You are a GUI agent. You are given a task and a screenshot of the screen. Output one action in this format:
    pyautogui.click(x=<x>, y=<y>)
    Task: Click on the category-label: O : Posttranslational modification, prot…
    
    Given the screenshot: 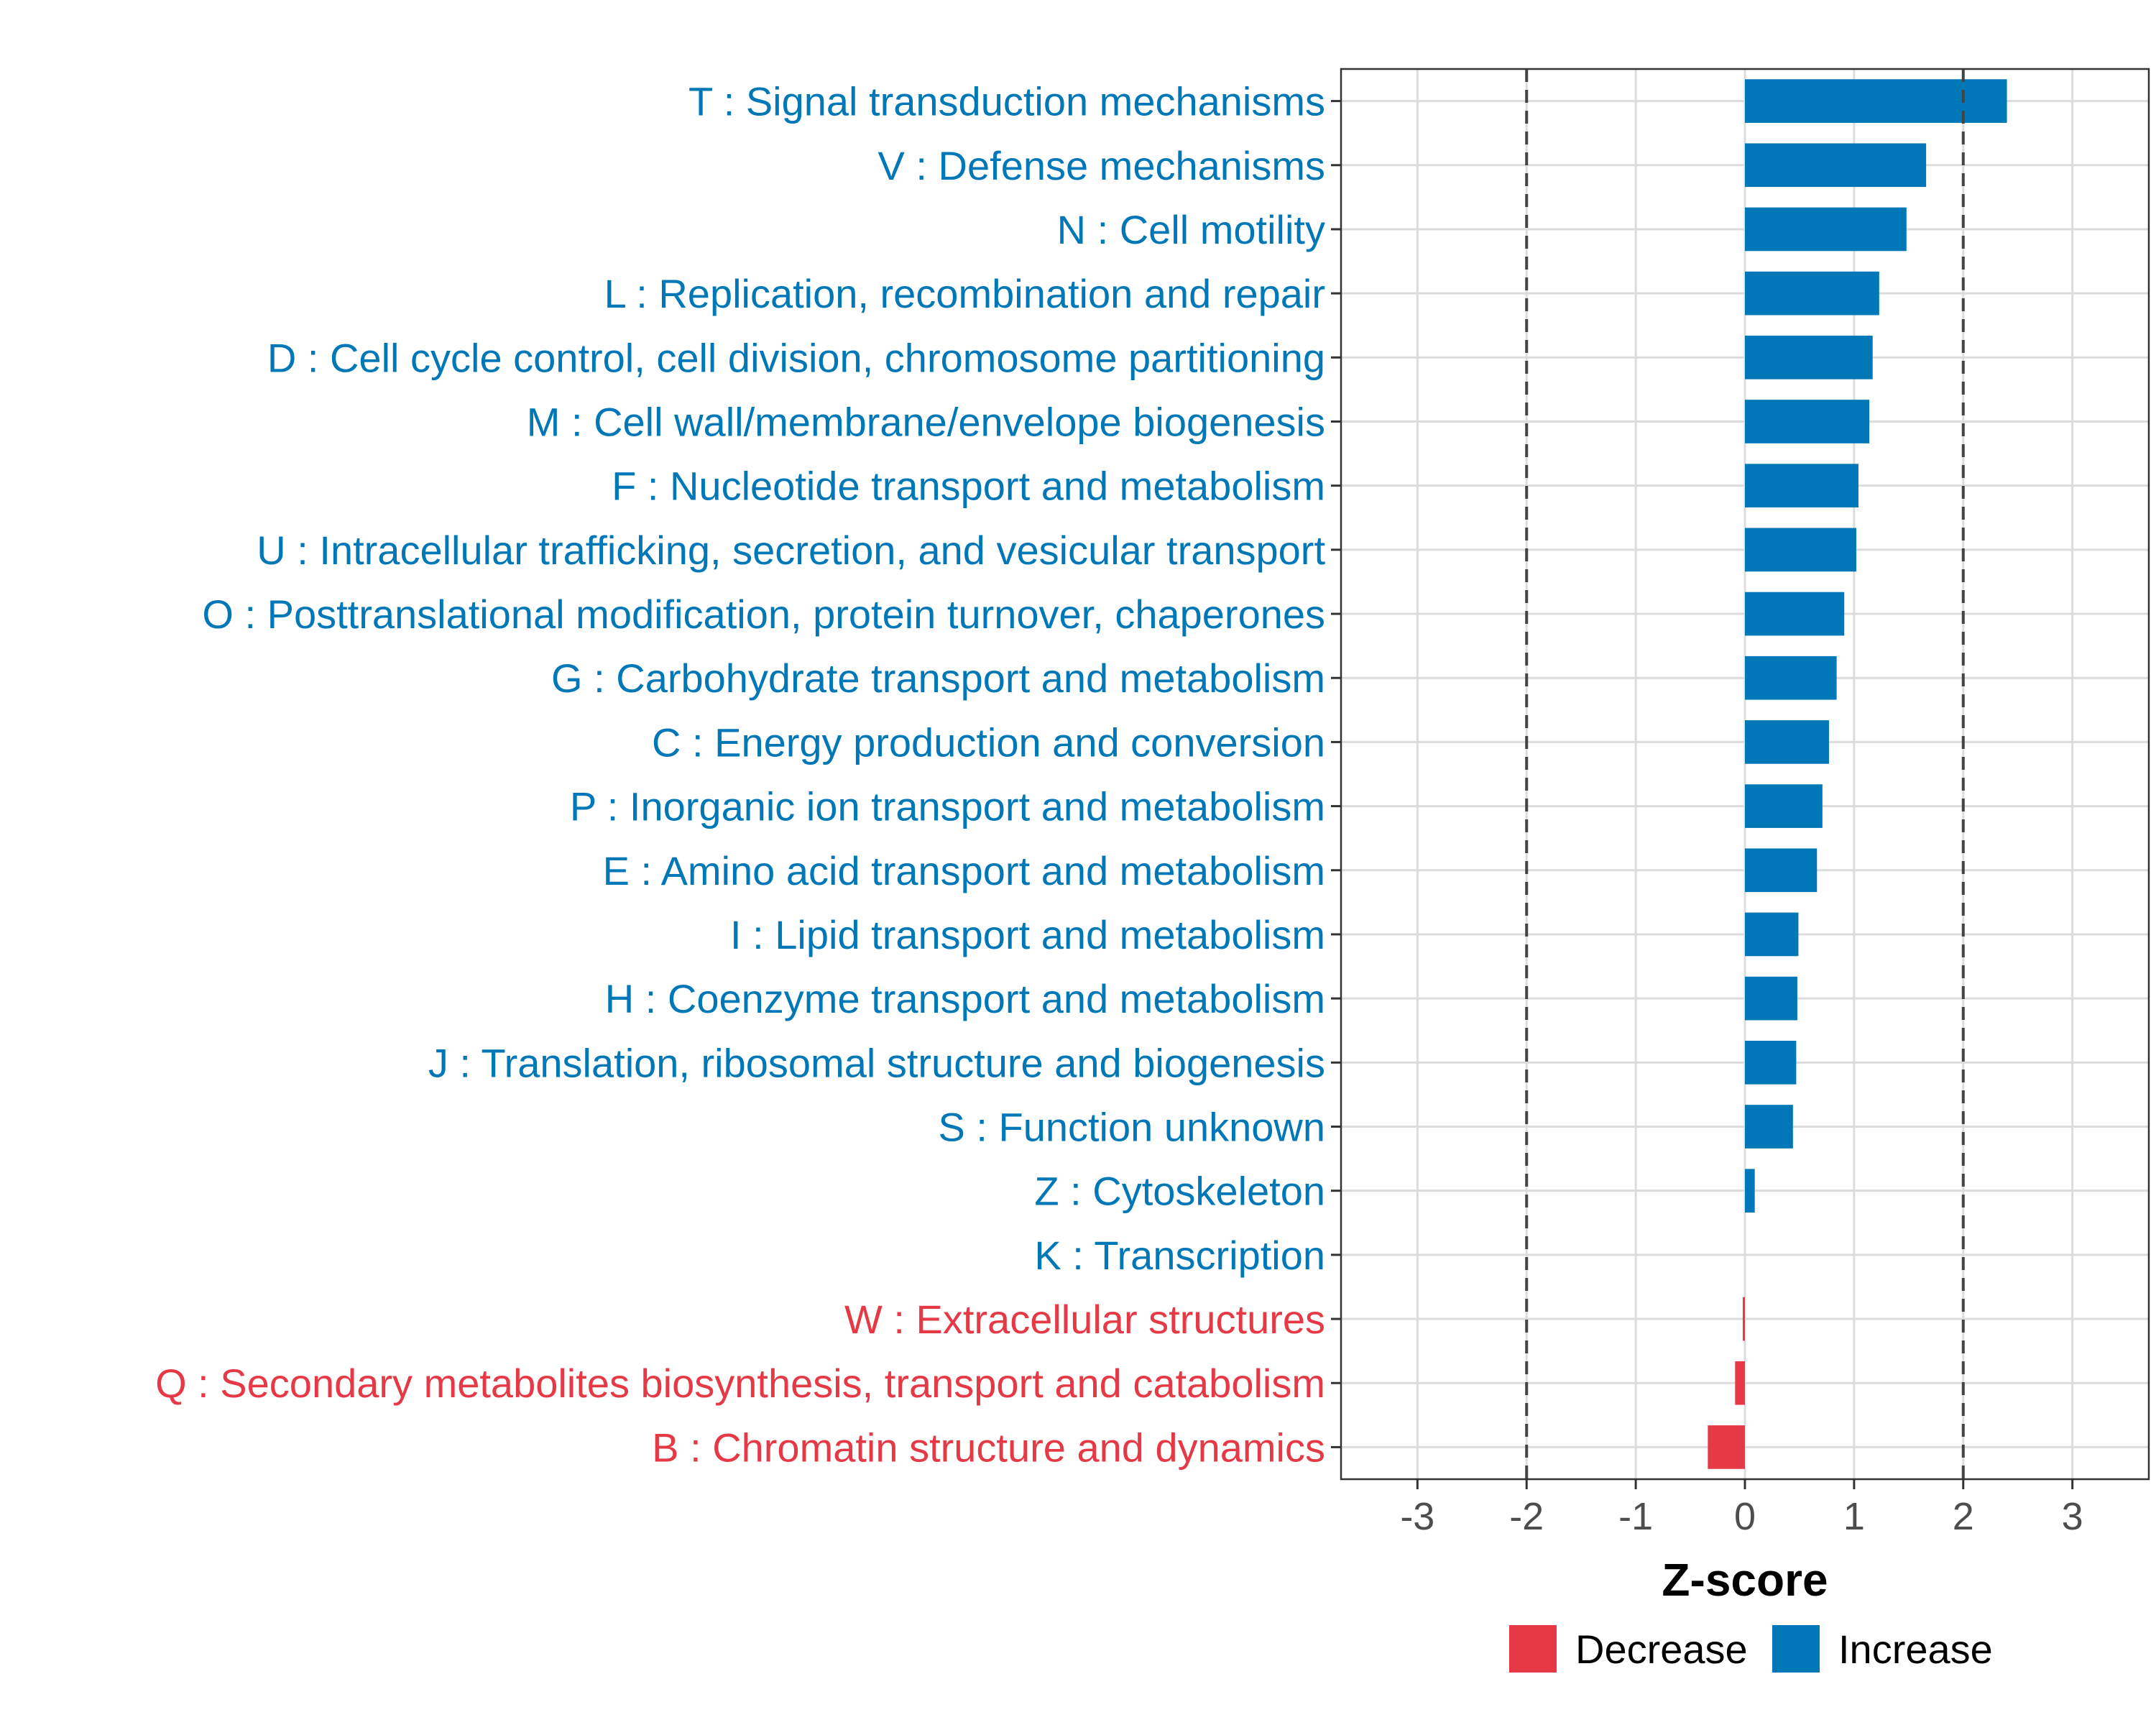 What is the action you would take?
    pyautogui.click(x=764, y=614)
    